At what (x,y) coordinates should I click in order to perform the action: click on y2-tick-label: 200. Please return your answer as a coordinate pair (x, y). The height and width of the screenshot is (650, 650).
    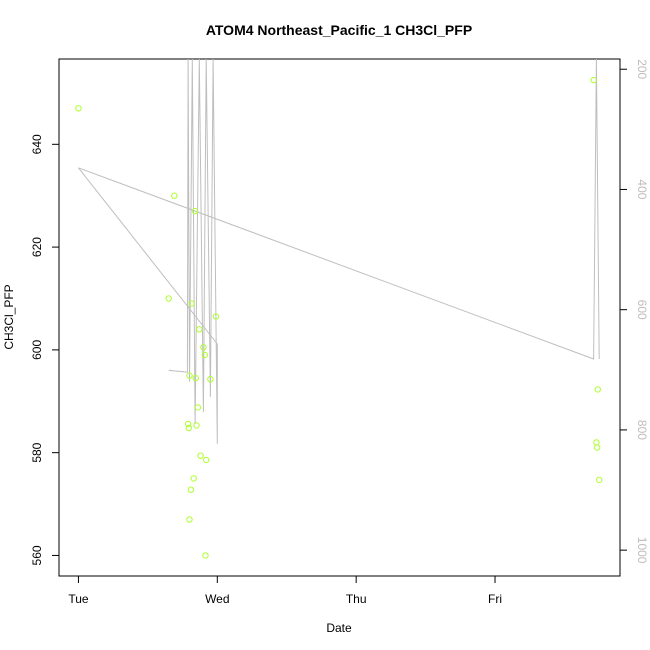
    Looking at the image, I should click on (642, 69).